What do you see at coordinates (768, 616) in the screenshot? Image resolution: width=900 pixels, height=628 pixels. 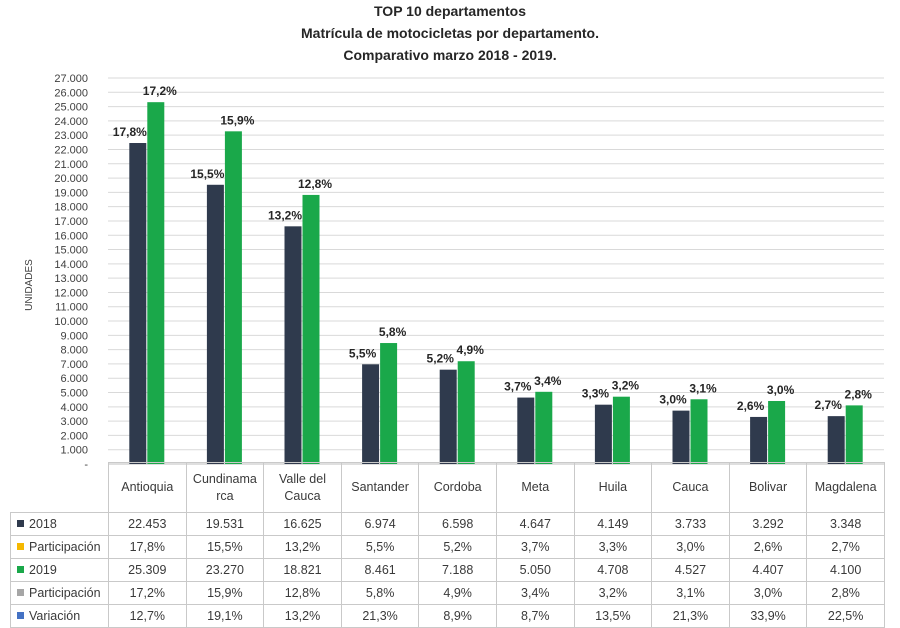 I see `table-cell: 33,9%` at bounding box center [768, 616].